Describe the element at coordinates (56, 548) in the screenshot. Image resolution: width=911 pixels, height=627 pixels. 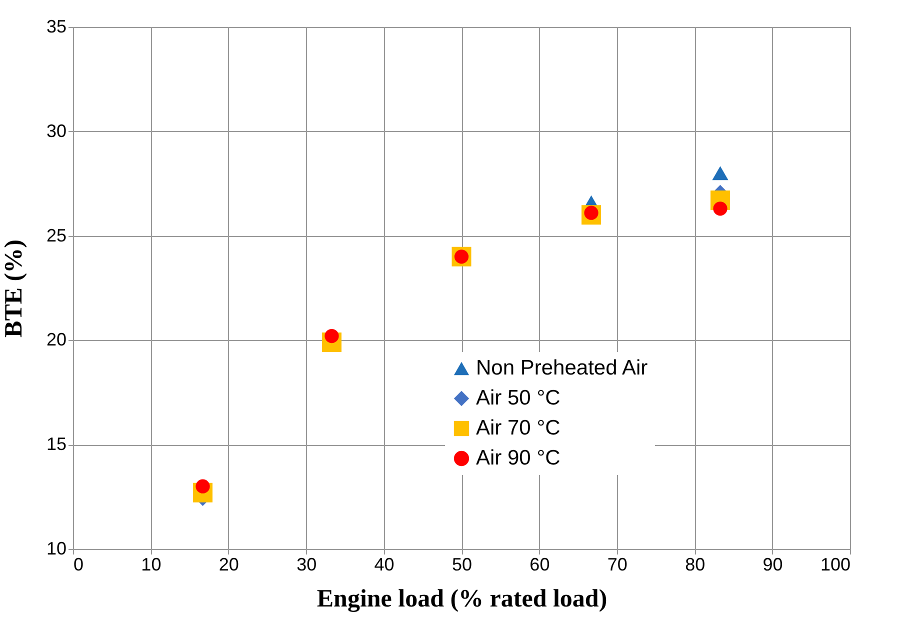
I see `y-tick-label: 10` at that location.